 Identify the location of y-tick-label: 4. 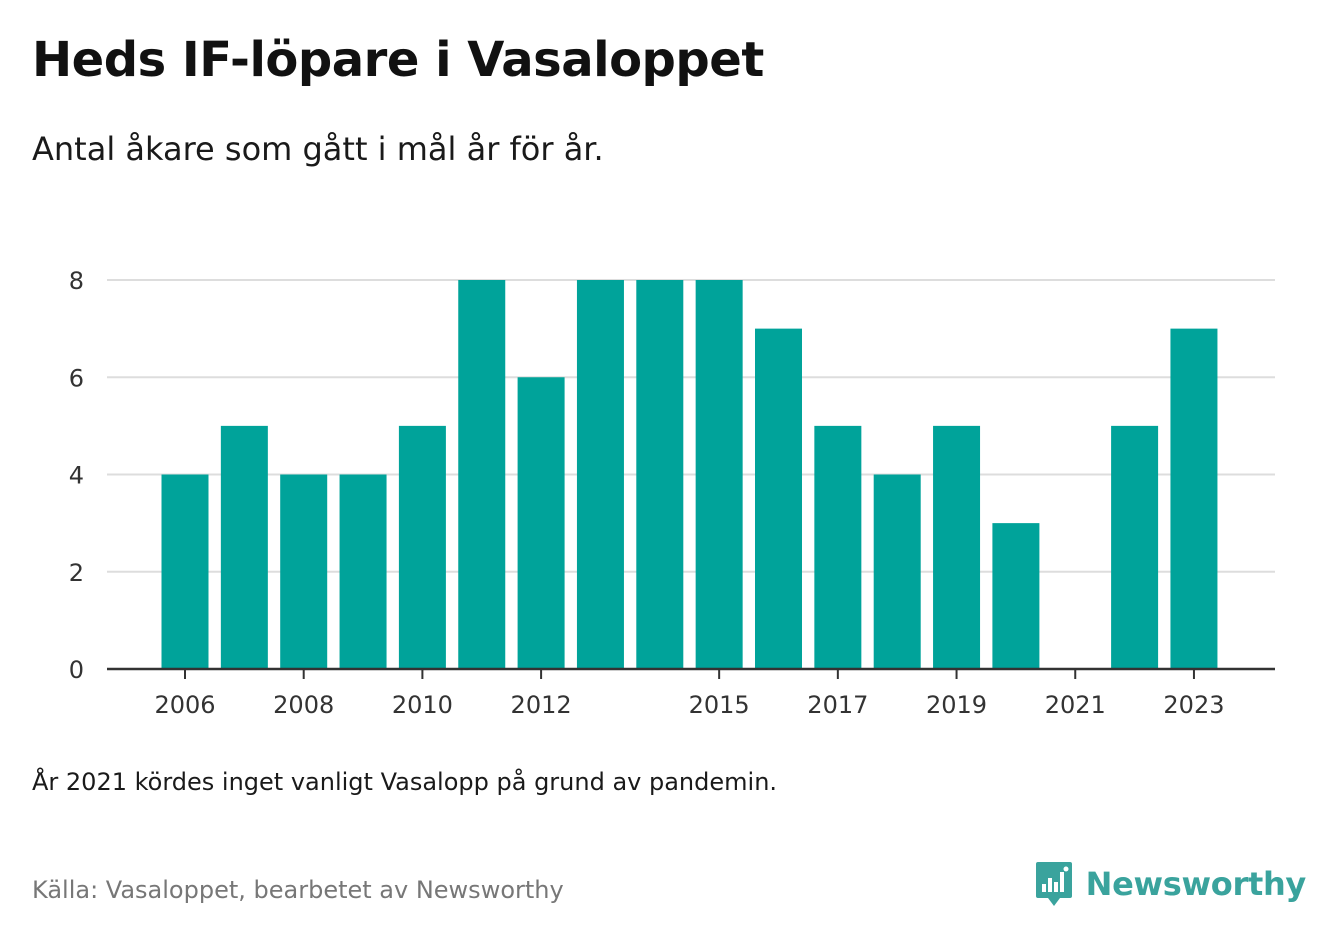
(76, 476).